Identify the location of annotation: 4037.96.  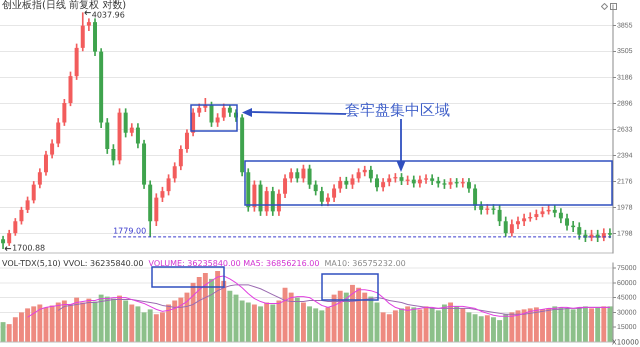
(108, 15).